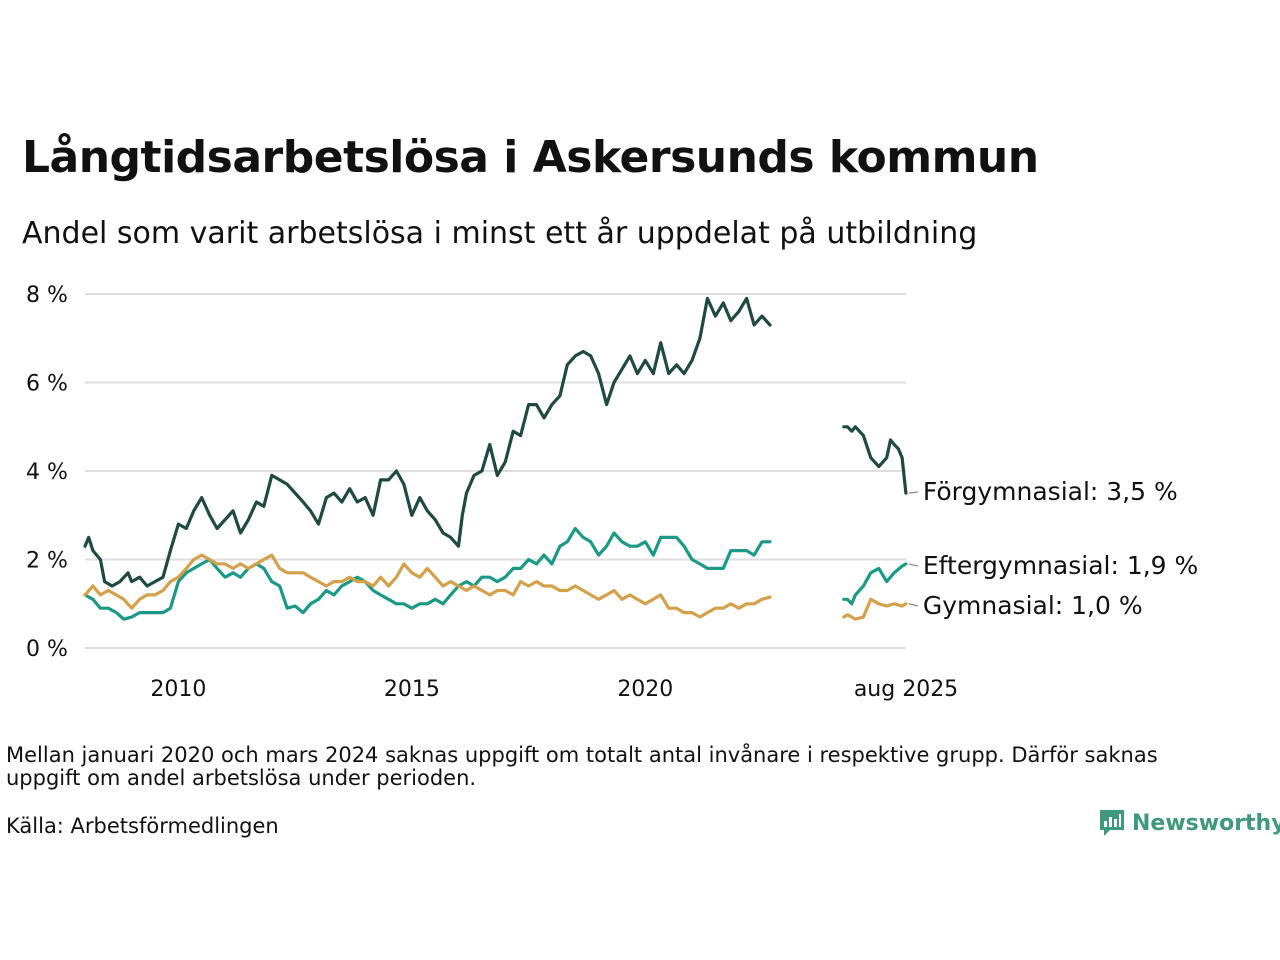 The height and width of the screenshot is (960, 1280). Describe the element at coordinates (47, 384) in the screenshot. I see `y-tick-label: 6 %` at that location.